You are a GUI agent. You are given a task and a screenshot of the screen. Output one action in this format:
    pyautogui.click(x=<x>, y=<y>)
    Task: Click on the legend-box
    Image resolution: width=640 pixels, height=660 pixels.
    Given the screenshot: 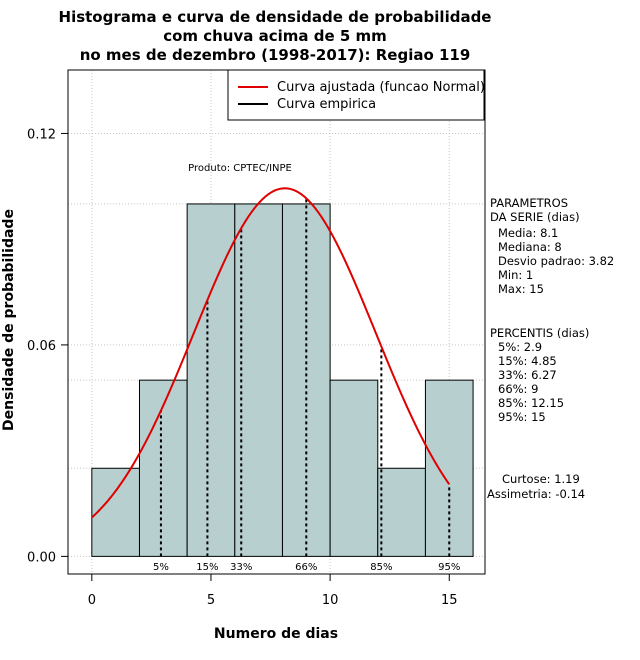 What is the action you would take?
    pyautogui.click(x=356, y=95)
    